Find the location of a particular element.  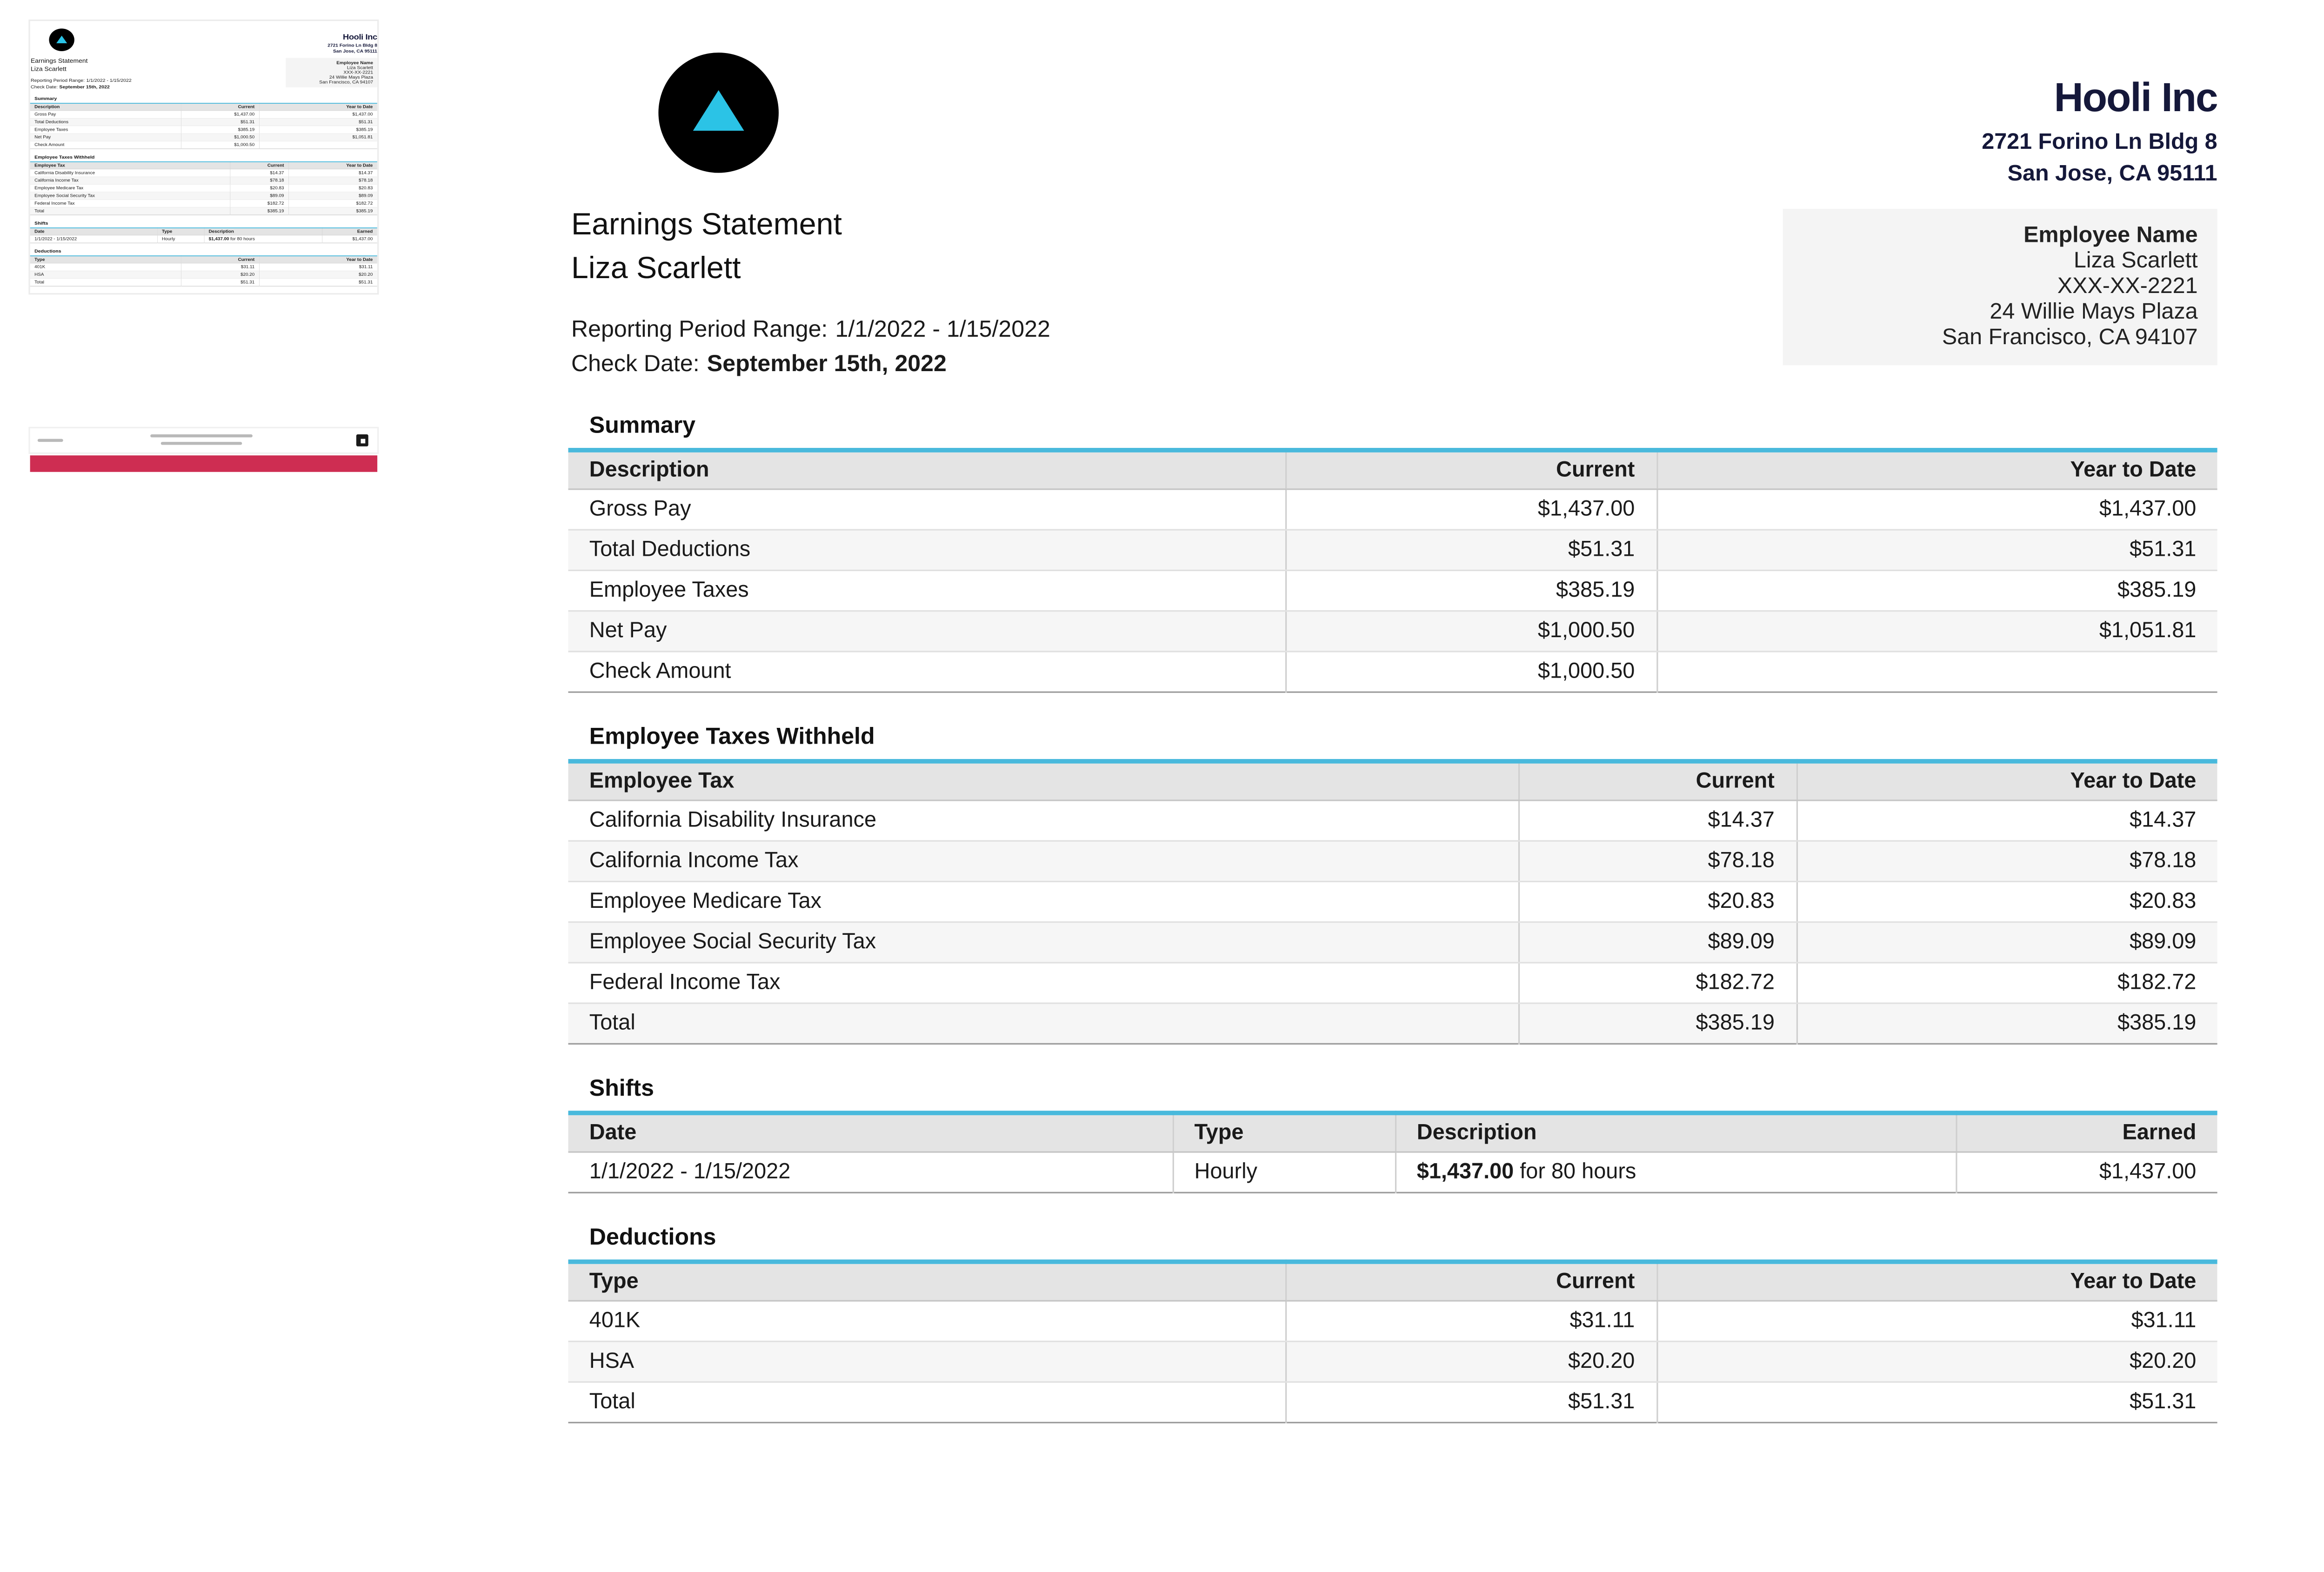

summary-header-row: Description Current Year to Date is located at coordinates (1392, 470).